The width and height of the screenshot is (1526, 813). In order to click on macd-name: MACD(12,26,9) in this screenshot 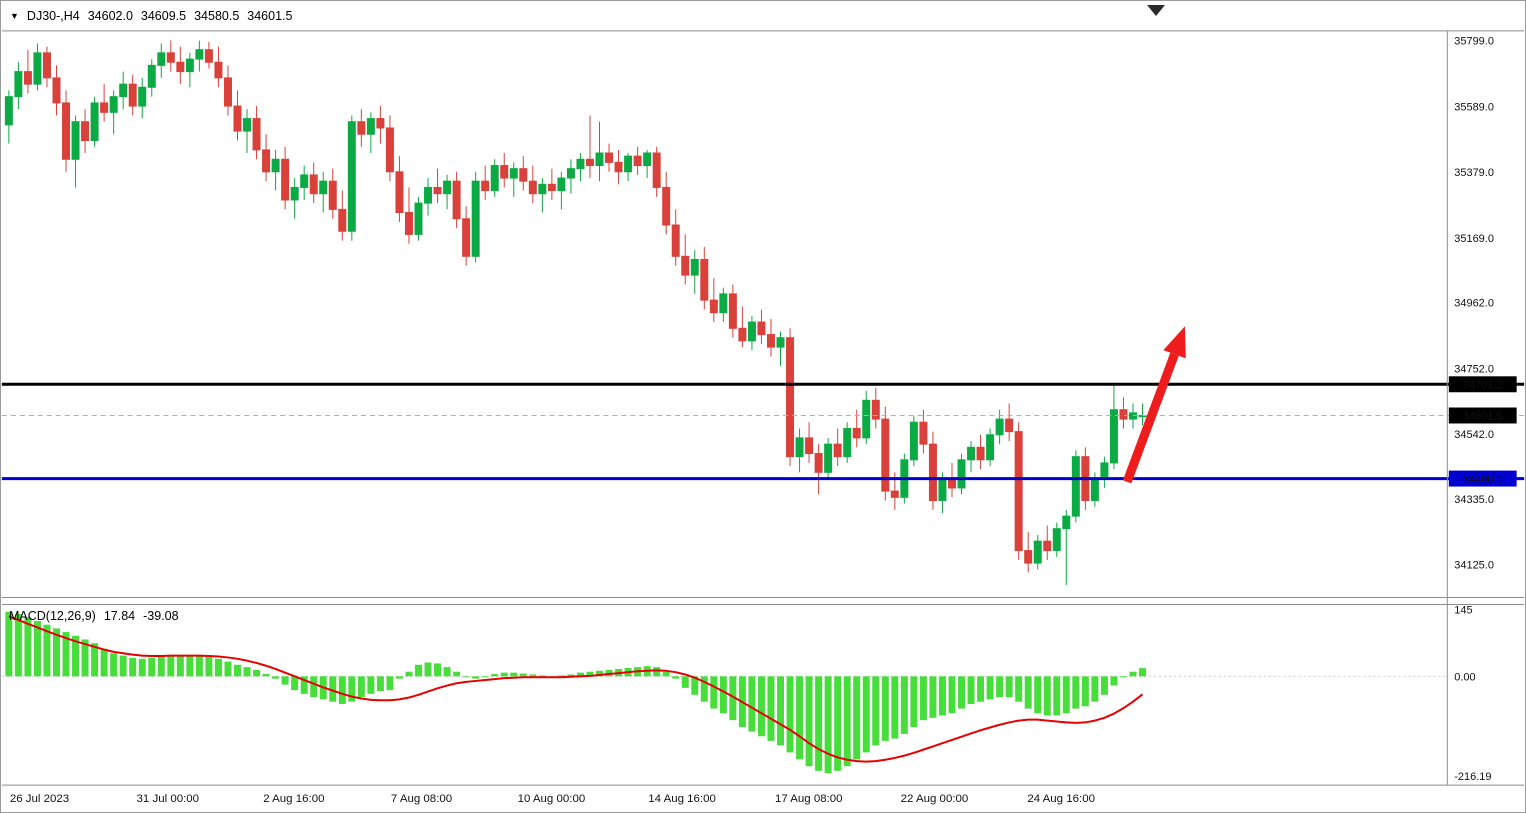, I will do `click(52, 616)`.